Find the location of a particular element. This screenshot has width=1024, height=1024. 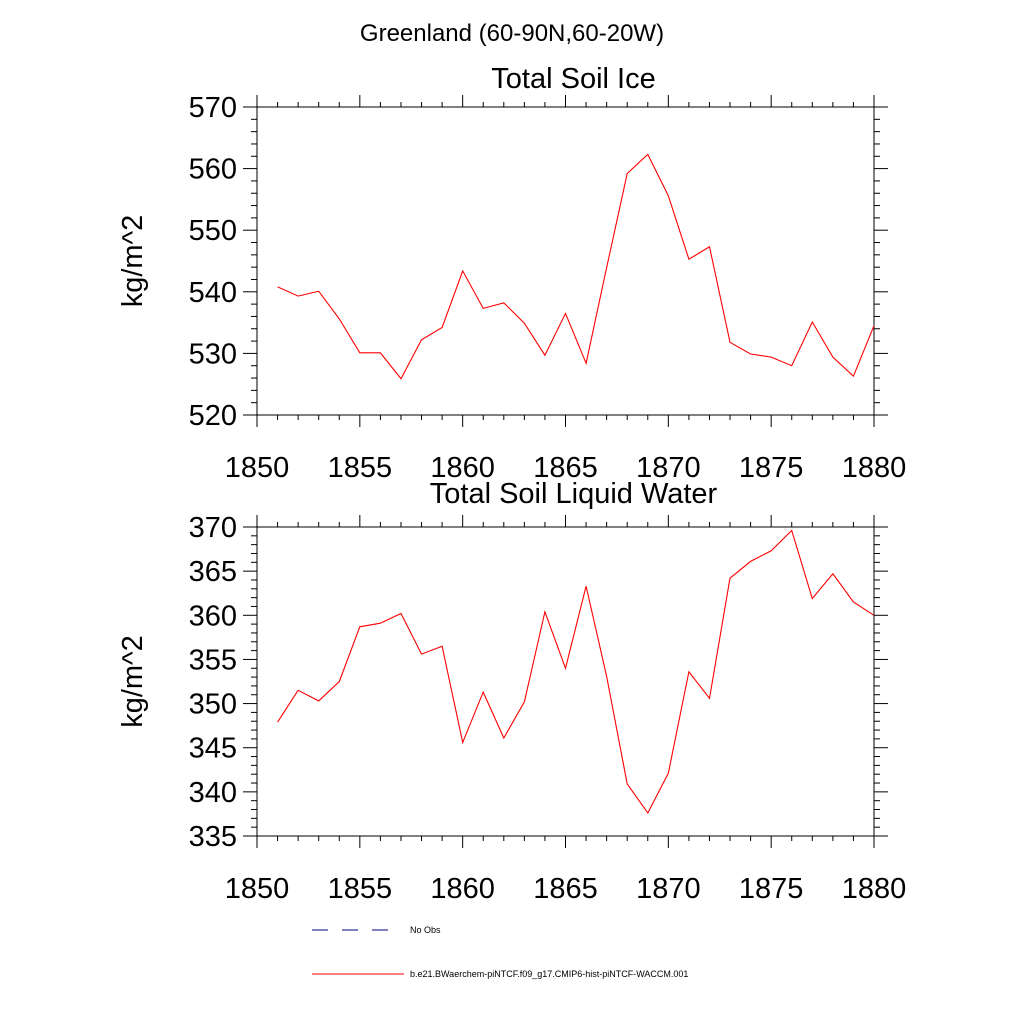

y-tick-label: 570 is located at coordinates (213, 108).